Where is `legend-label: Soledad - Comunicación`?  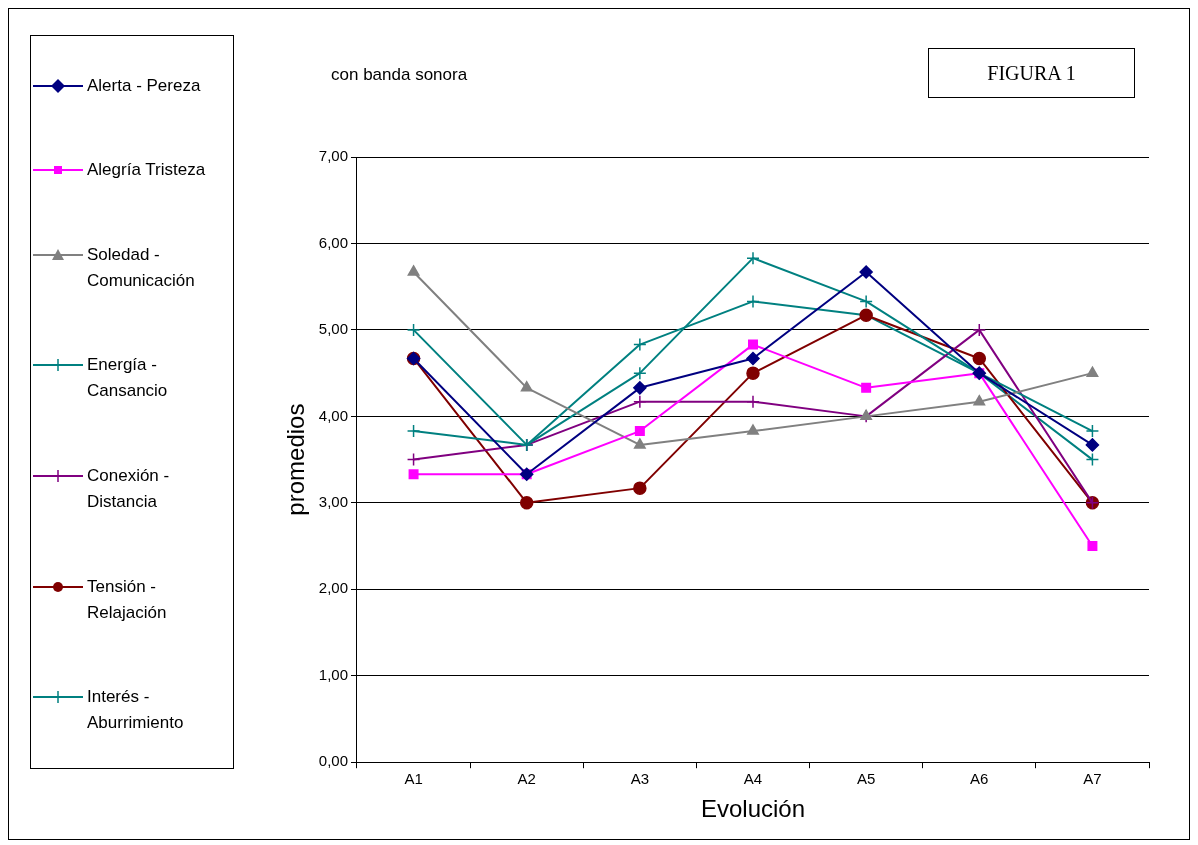 legend-label: Soledad - Comunicación is located at coordinates (141, 267).